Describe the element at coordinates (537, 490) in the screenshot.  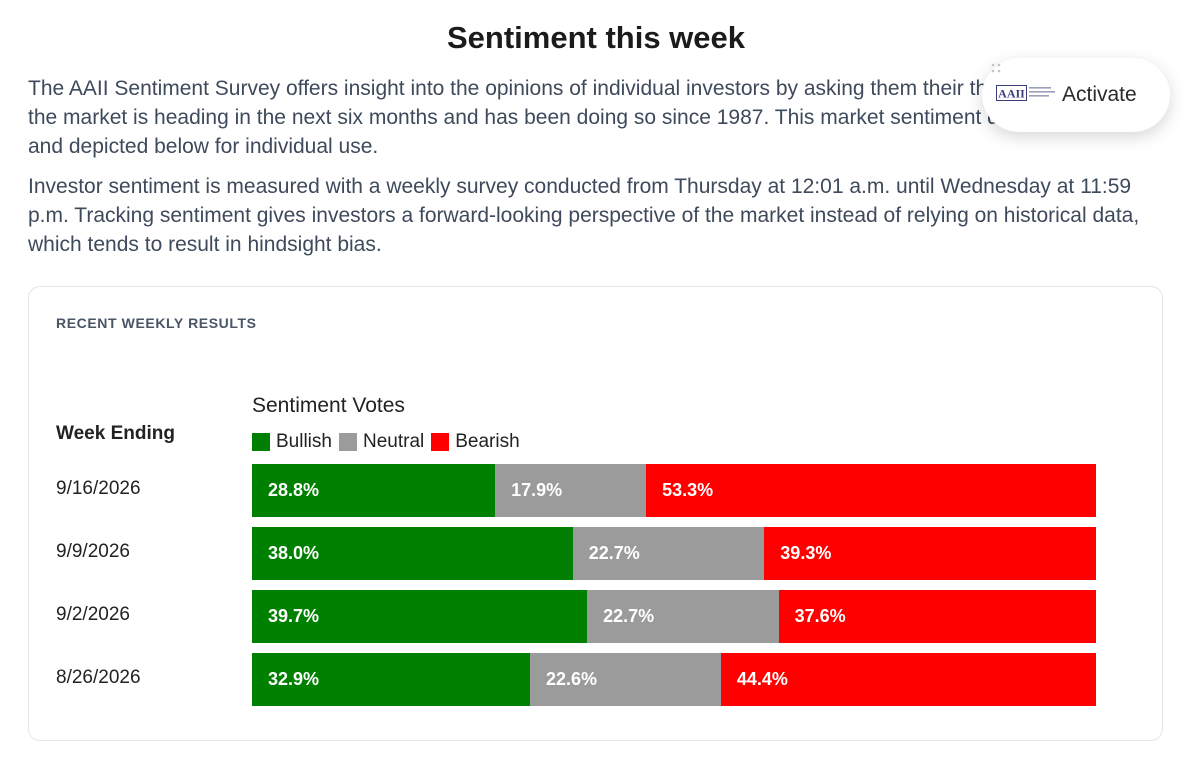
I see `data-label-neutral: 17.9%` at that location.